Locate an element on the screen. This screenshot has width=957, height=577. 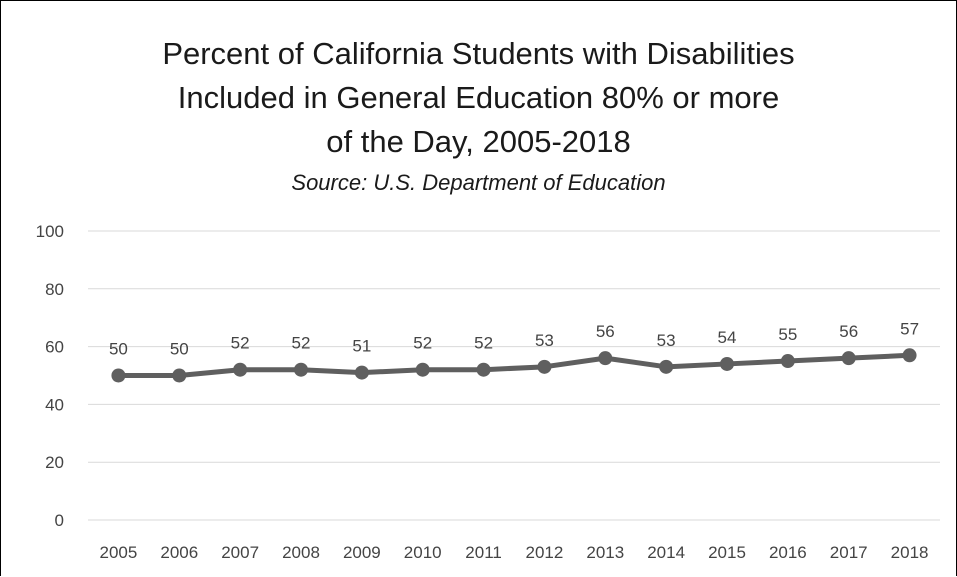
x-tick-label: 2006 is located at coordinates (179, 552).